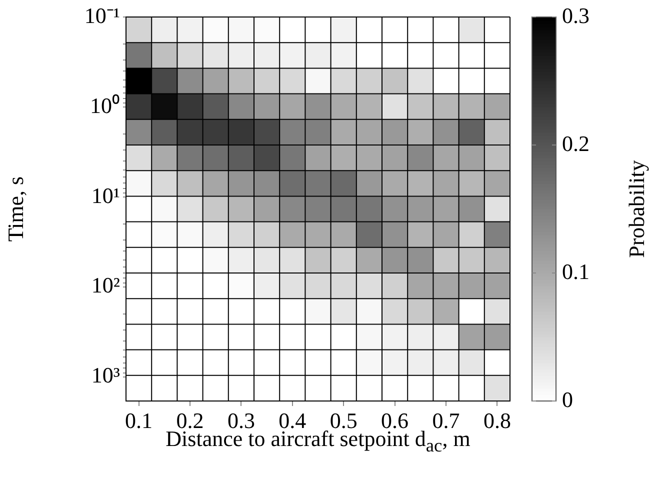 The image size is (667, 484). What do you see at coordinates (241, 420) in the screenshot?
I see `x-tick-label: 0.3` at bounding box center [241, 420].